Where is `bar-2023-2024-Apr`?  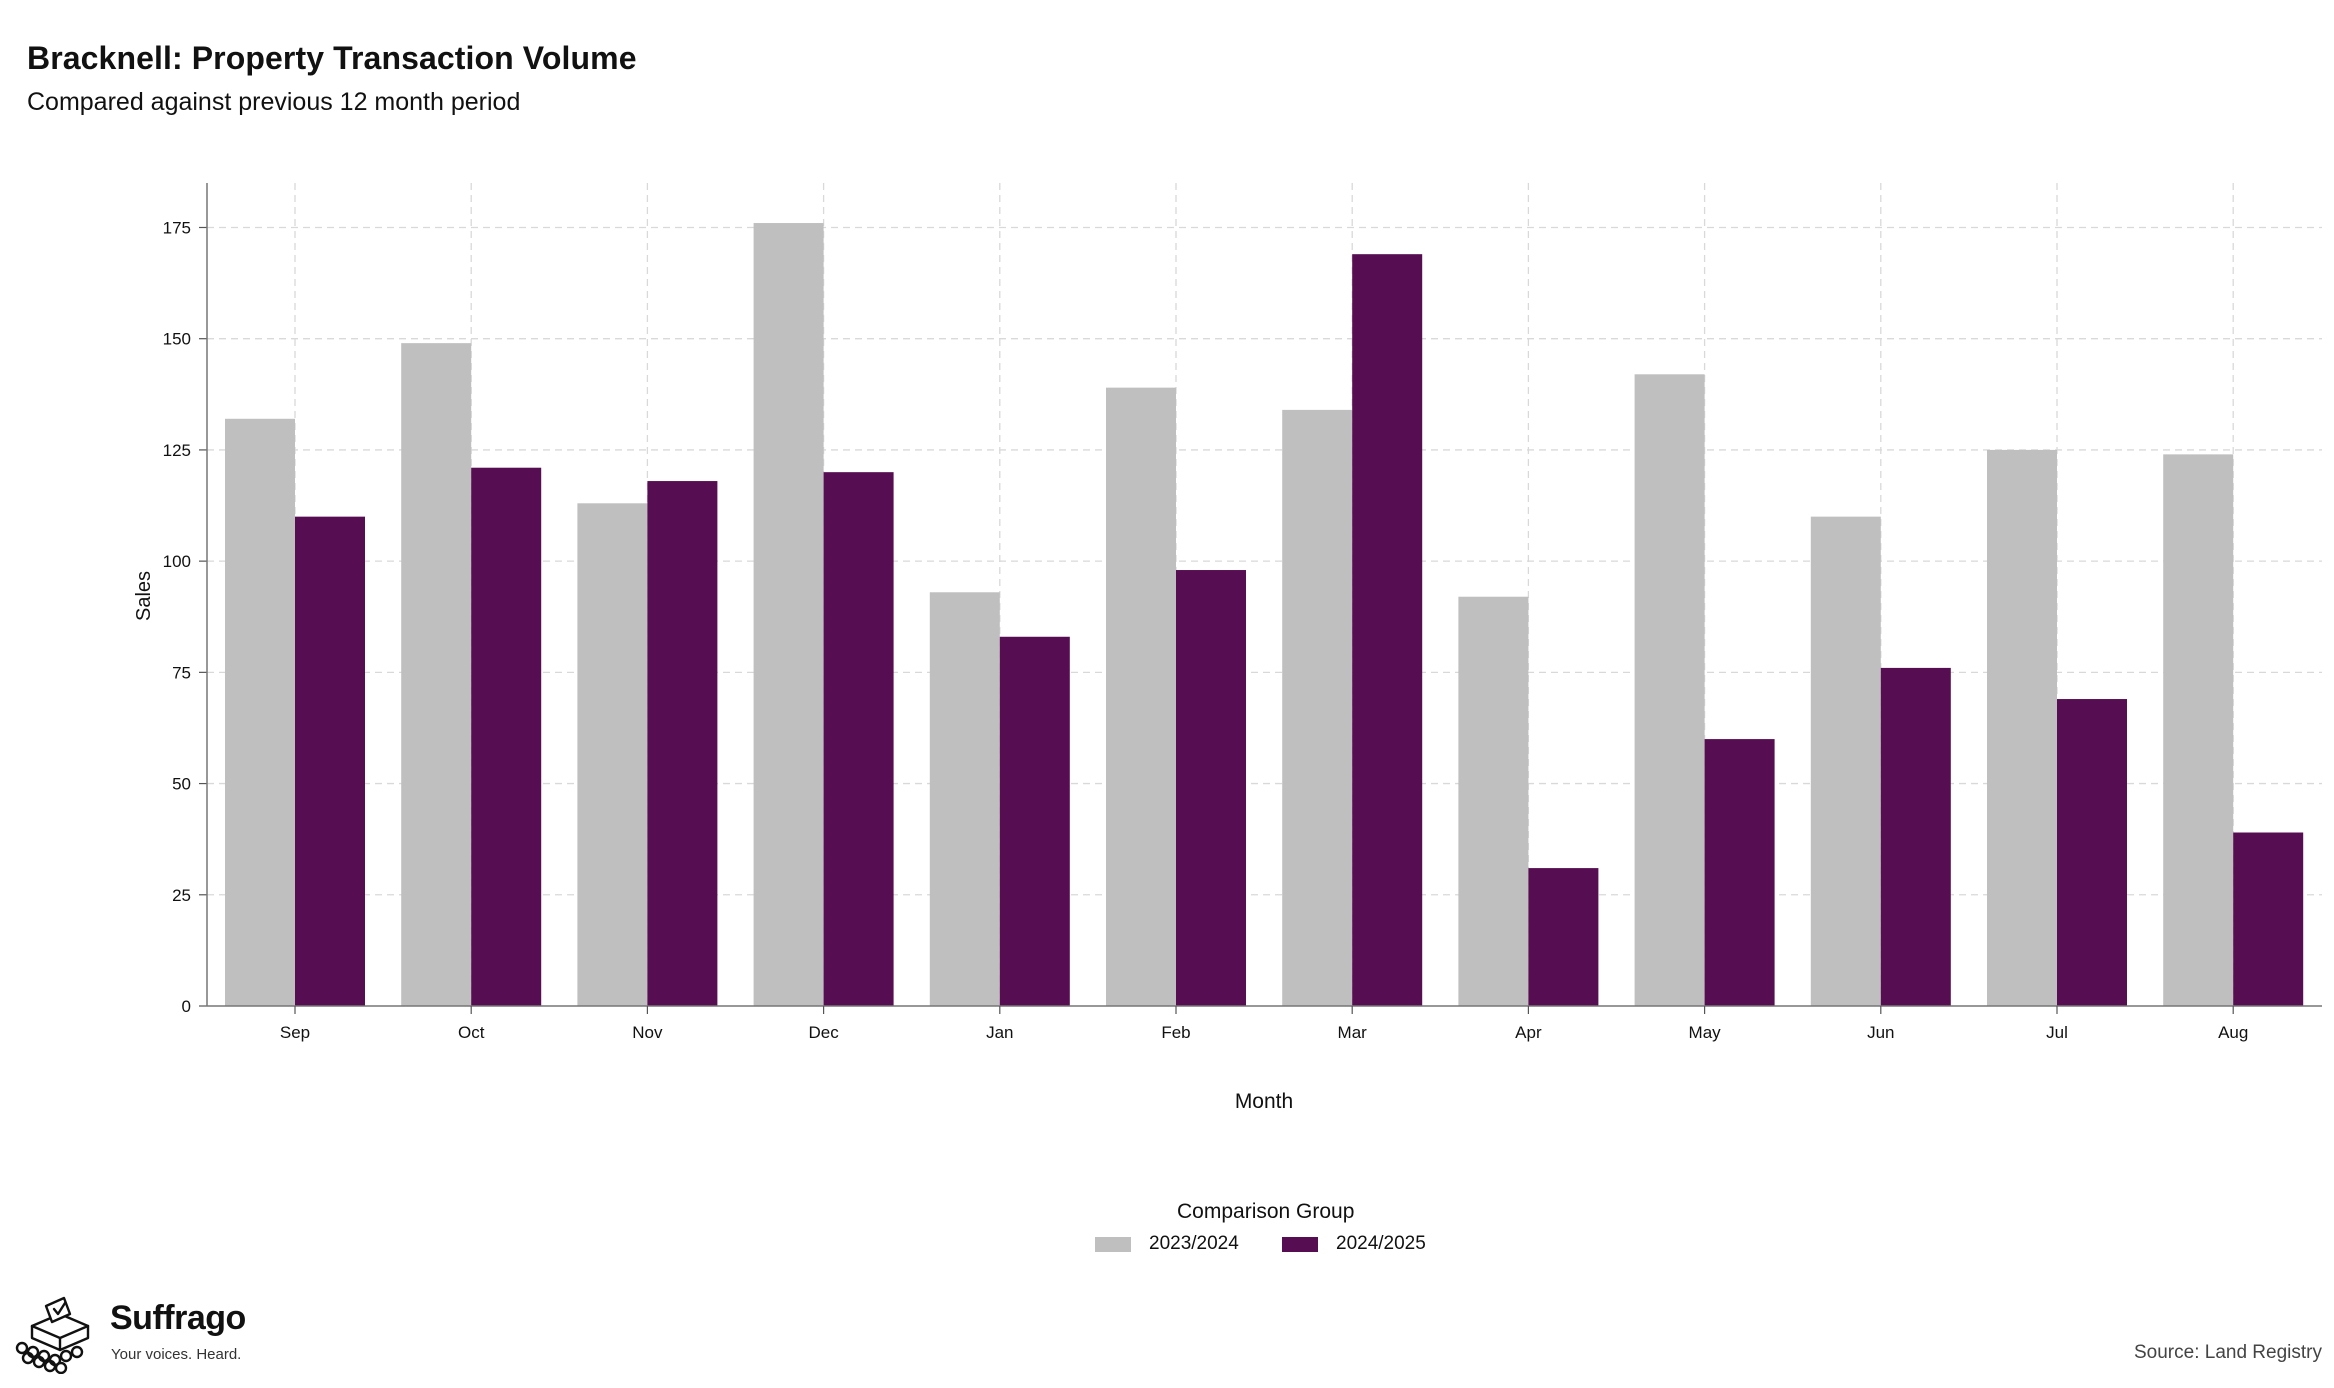
bar-2023-2024-Apr is located at coordinates (1493, 801).